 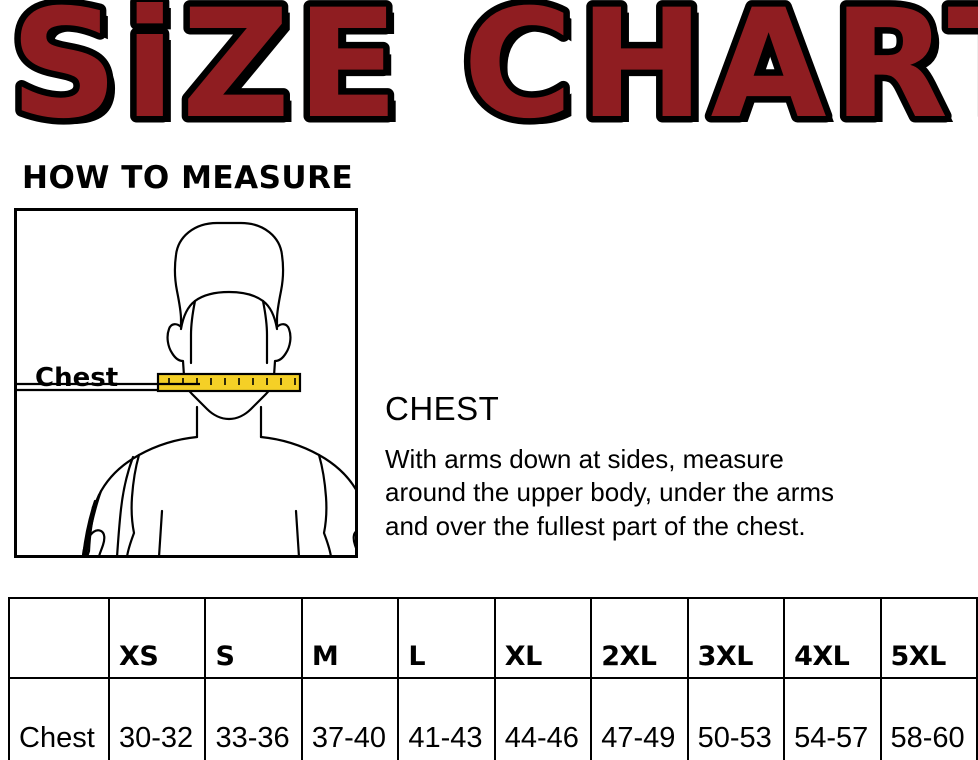 I want to click on size-header-2xl: 2XL, so click(x=639, y=638).